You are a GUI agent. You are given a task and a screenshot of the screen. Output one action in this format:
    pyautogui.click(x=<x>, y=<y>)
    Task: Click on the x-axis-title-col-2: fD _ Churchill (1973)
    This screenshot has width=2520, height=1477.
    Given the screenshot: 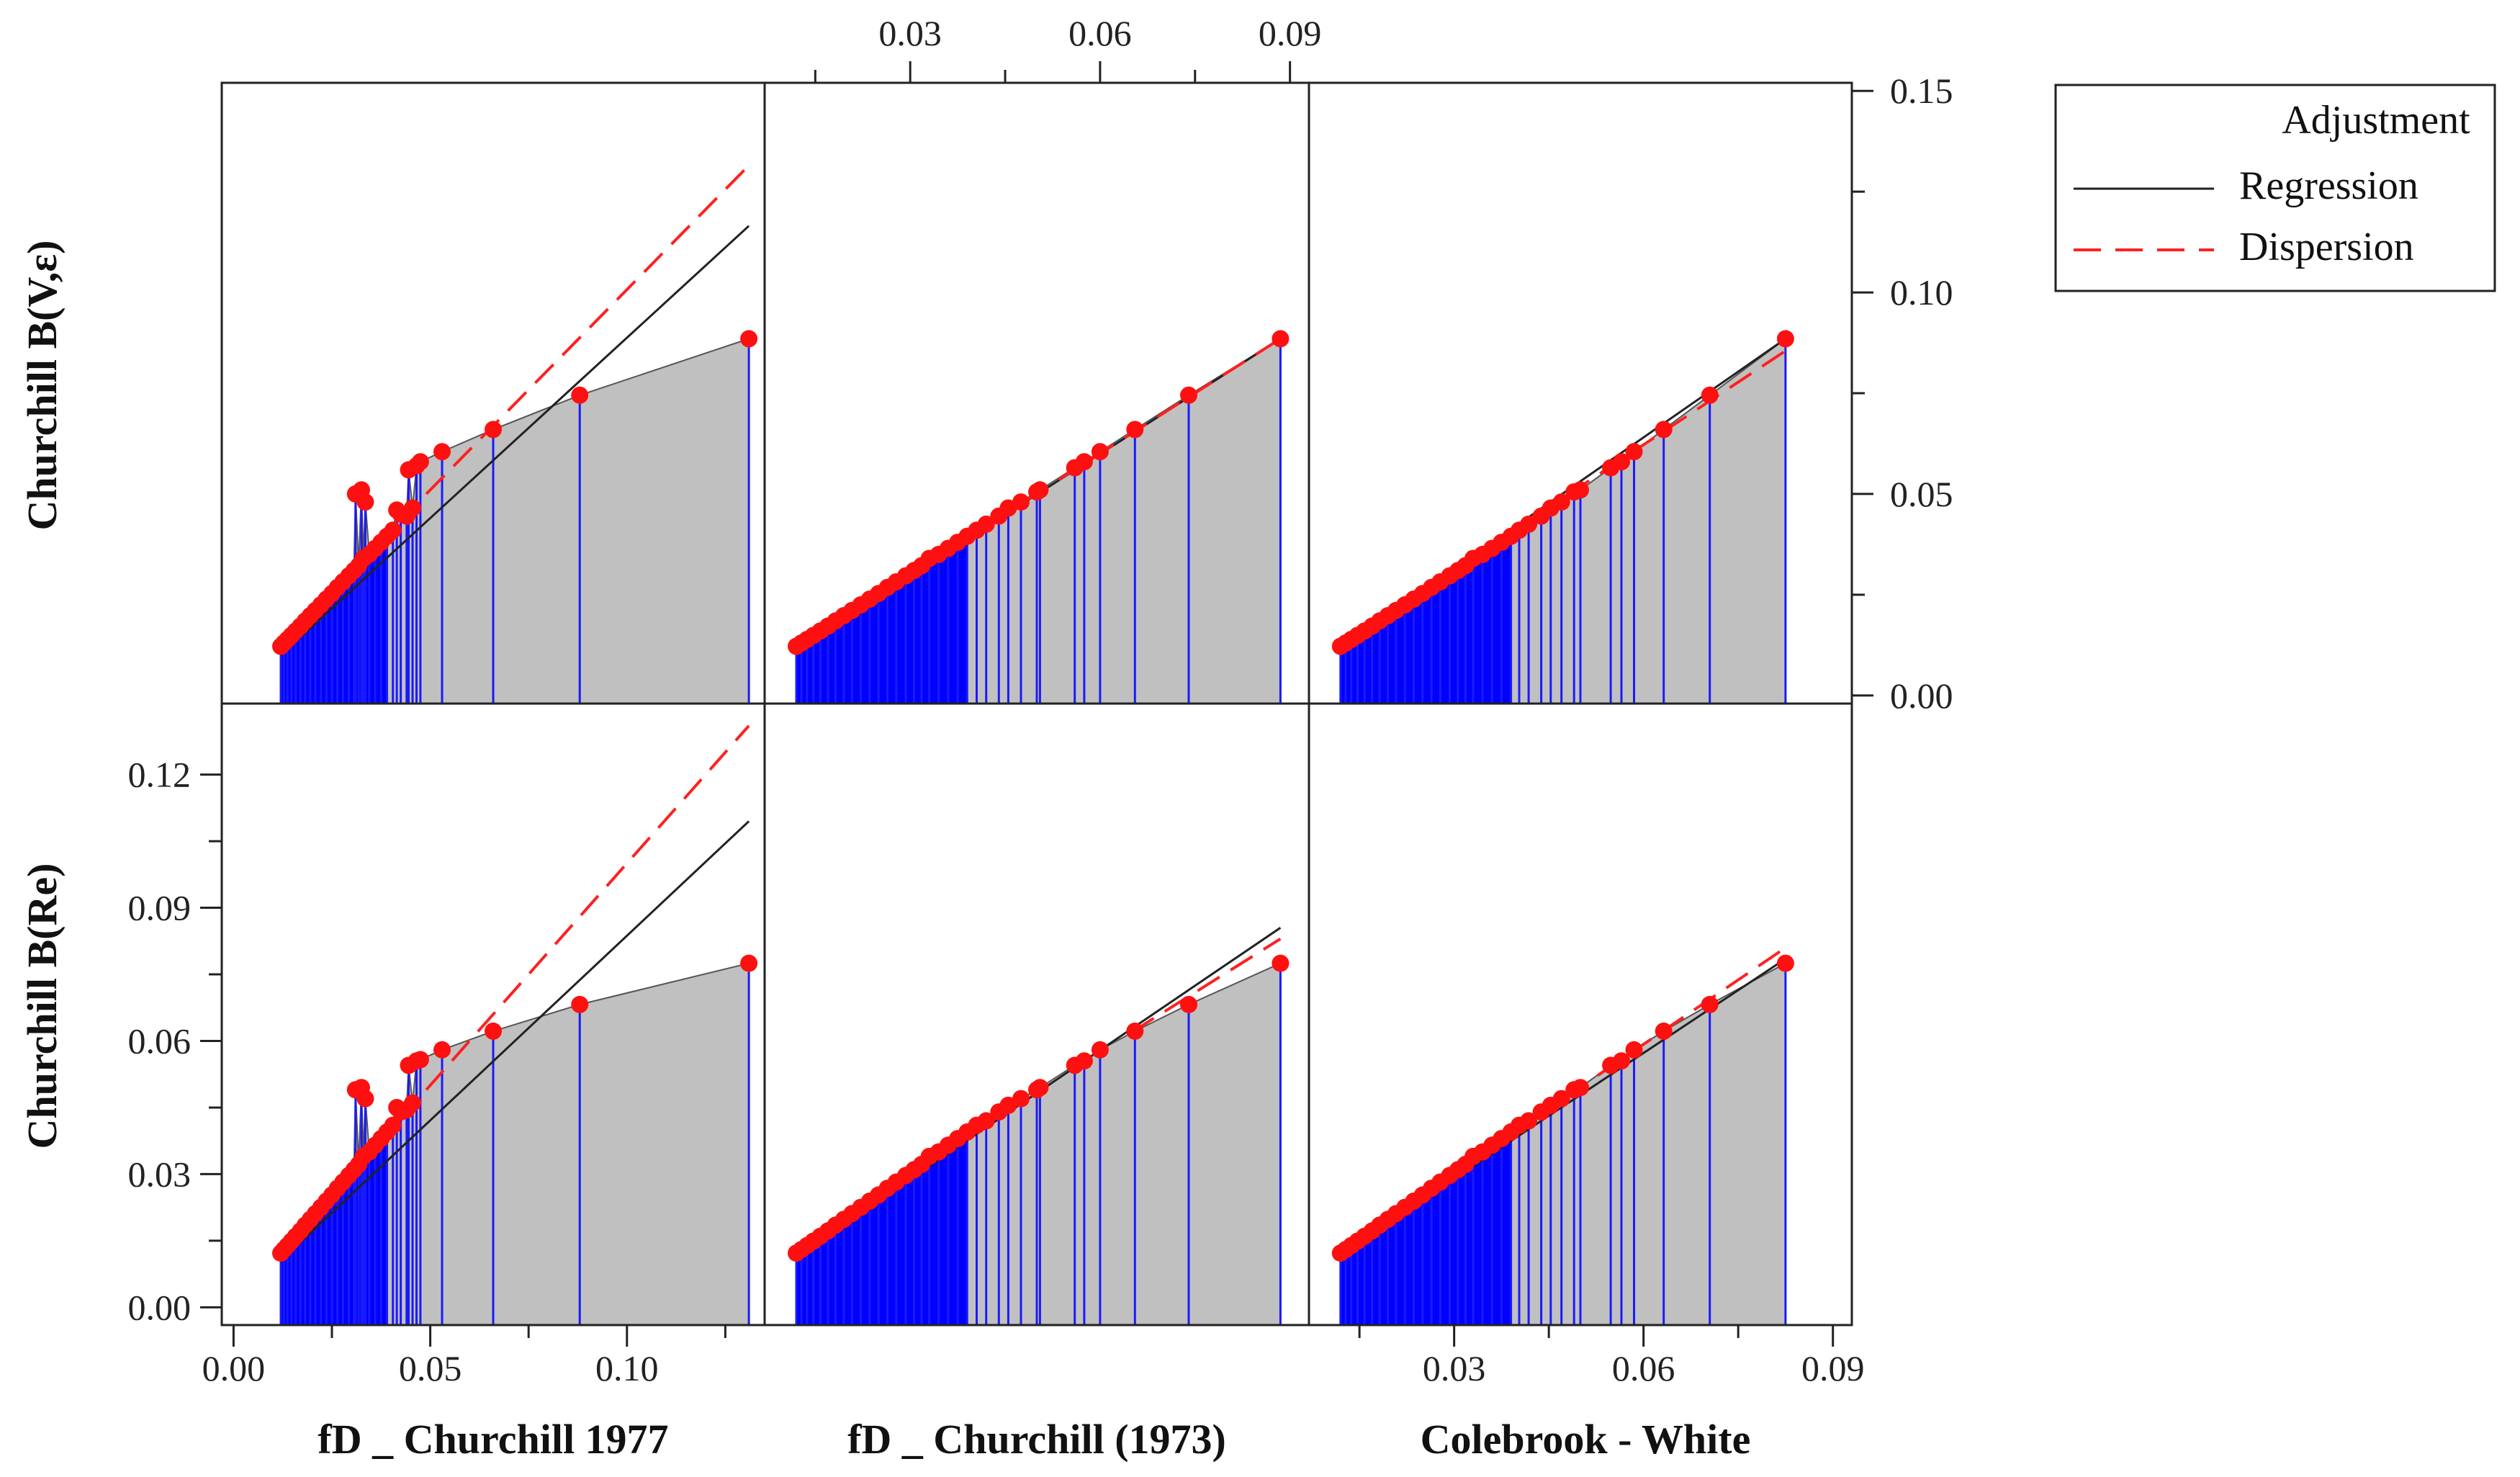 What is the action you would take?
    pyautogui.click(x=1036, y=1440)
    